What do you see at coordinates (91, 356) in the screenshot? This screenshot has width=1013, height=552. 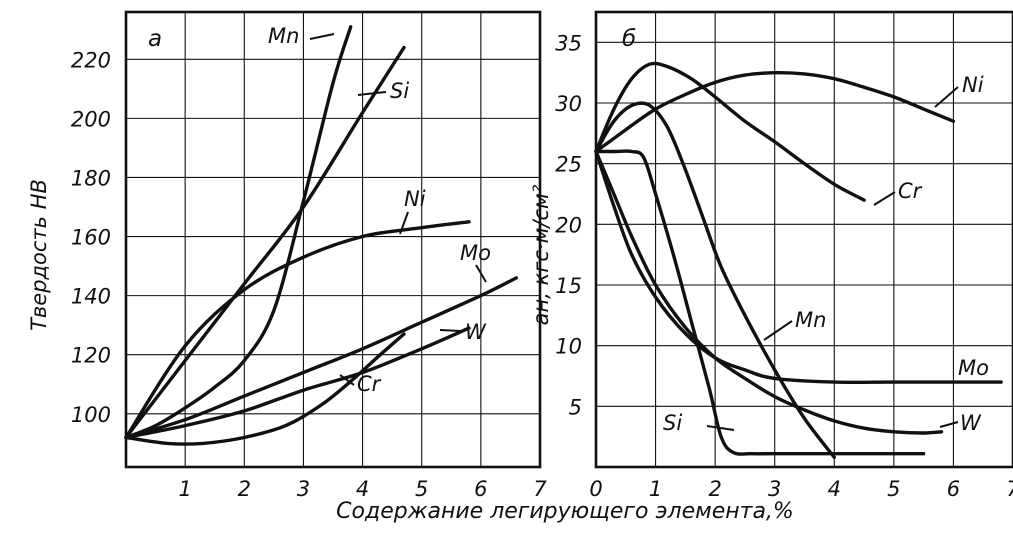 I see `y-tick-label: 120` at bounding box center [91, 356].